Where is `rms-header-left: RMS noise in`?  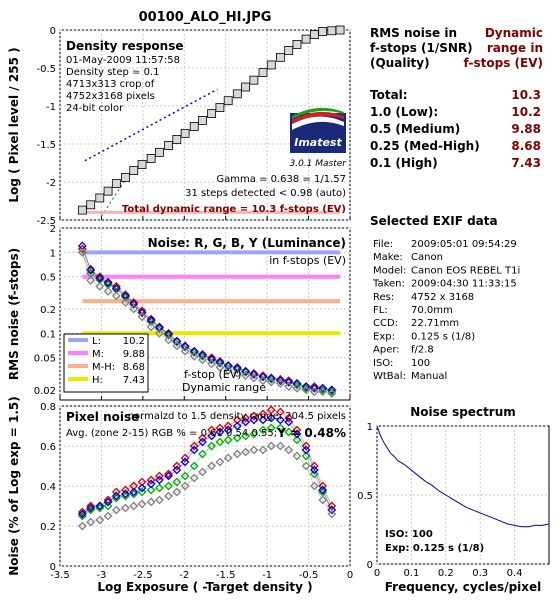 rms-header-left: RMS noise in is located at coordinates (413, 33).